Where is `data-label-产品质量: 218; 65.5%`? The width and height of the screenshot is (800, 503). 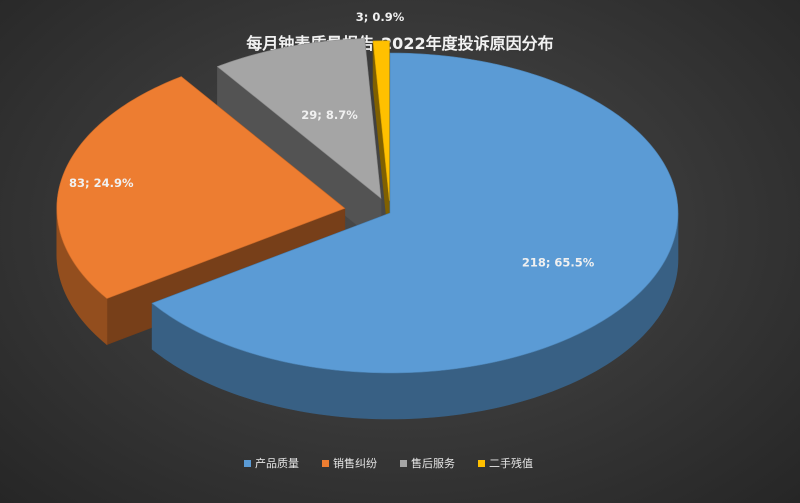 data-label-产品质量: 218; 65.5% is located at coordinates (558, 262).